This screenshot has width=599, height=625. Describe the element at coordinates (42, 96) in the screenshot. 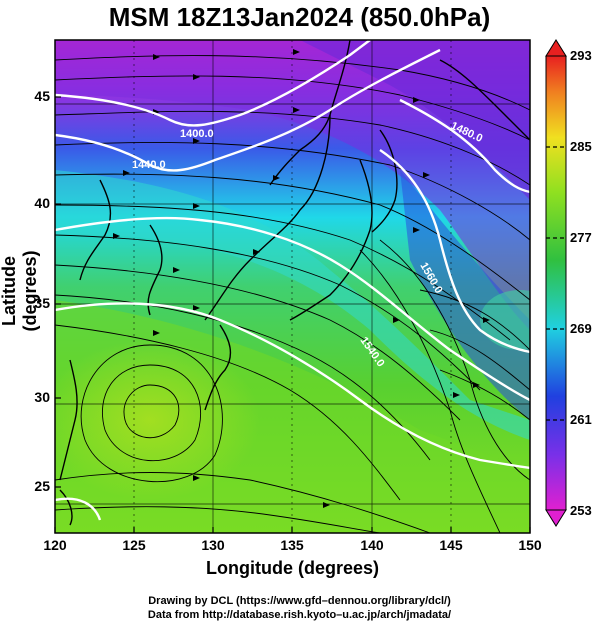

I see `y-tick-label: 45` at that location.